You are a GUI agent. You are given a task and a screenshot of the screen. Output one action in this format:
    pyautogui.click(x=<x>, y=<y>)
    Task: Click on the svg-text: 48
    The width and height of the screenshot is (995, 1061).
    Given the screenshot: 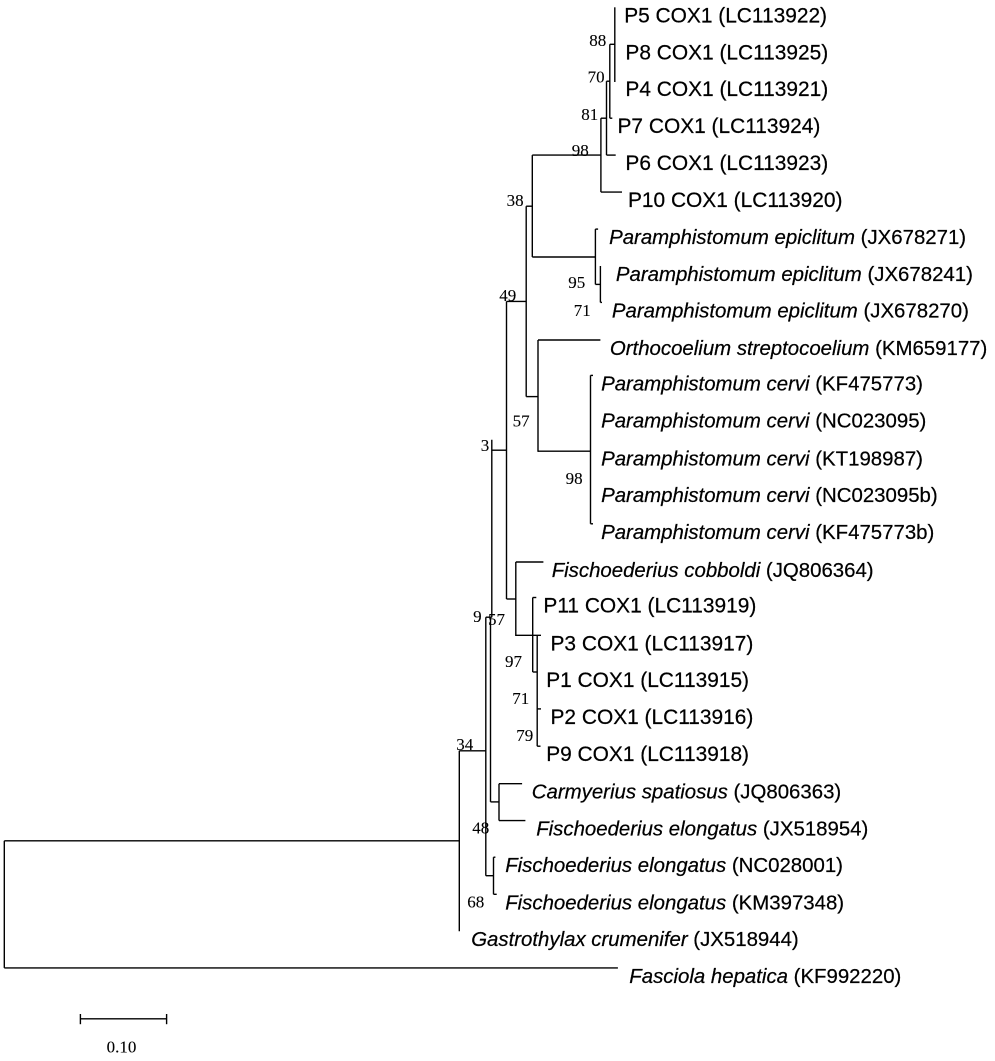 What is the action you would take?
    pyautogui.click(x=480, y=827)
    